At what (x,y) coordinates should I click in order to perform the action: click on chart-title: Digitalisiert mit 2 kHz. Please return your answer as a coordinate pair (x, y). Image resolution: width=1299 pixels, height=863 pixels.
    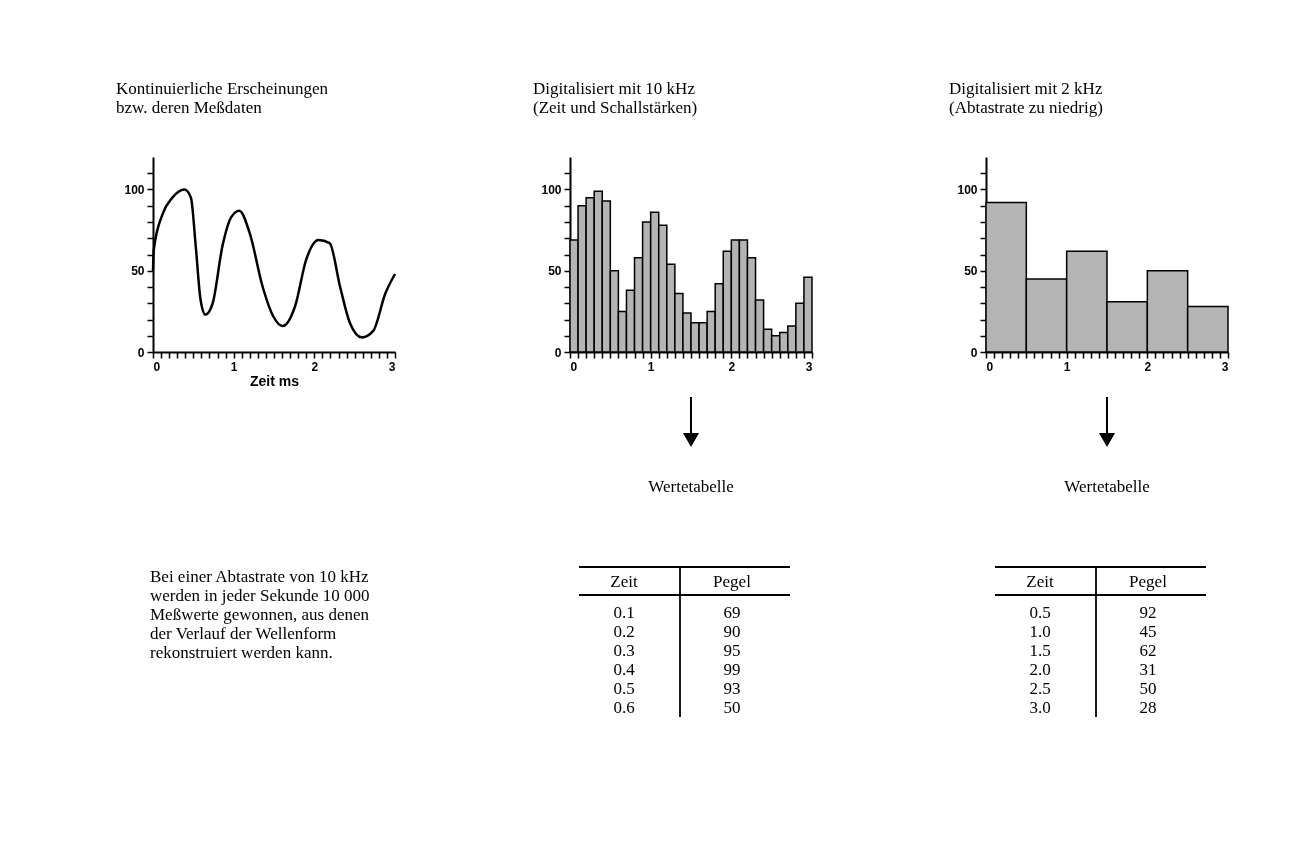
    Looking at the image, I should click on (1025, 88).